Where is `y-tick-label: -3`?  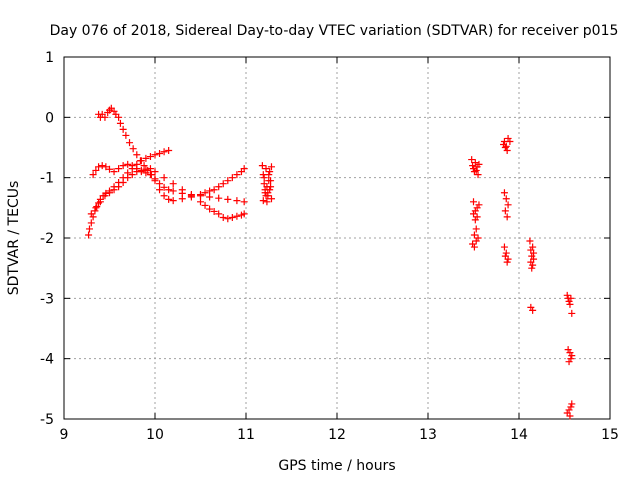 y-tick-label: -3 is located at coordinates (47, 299).